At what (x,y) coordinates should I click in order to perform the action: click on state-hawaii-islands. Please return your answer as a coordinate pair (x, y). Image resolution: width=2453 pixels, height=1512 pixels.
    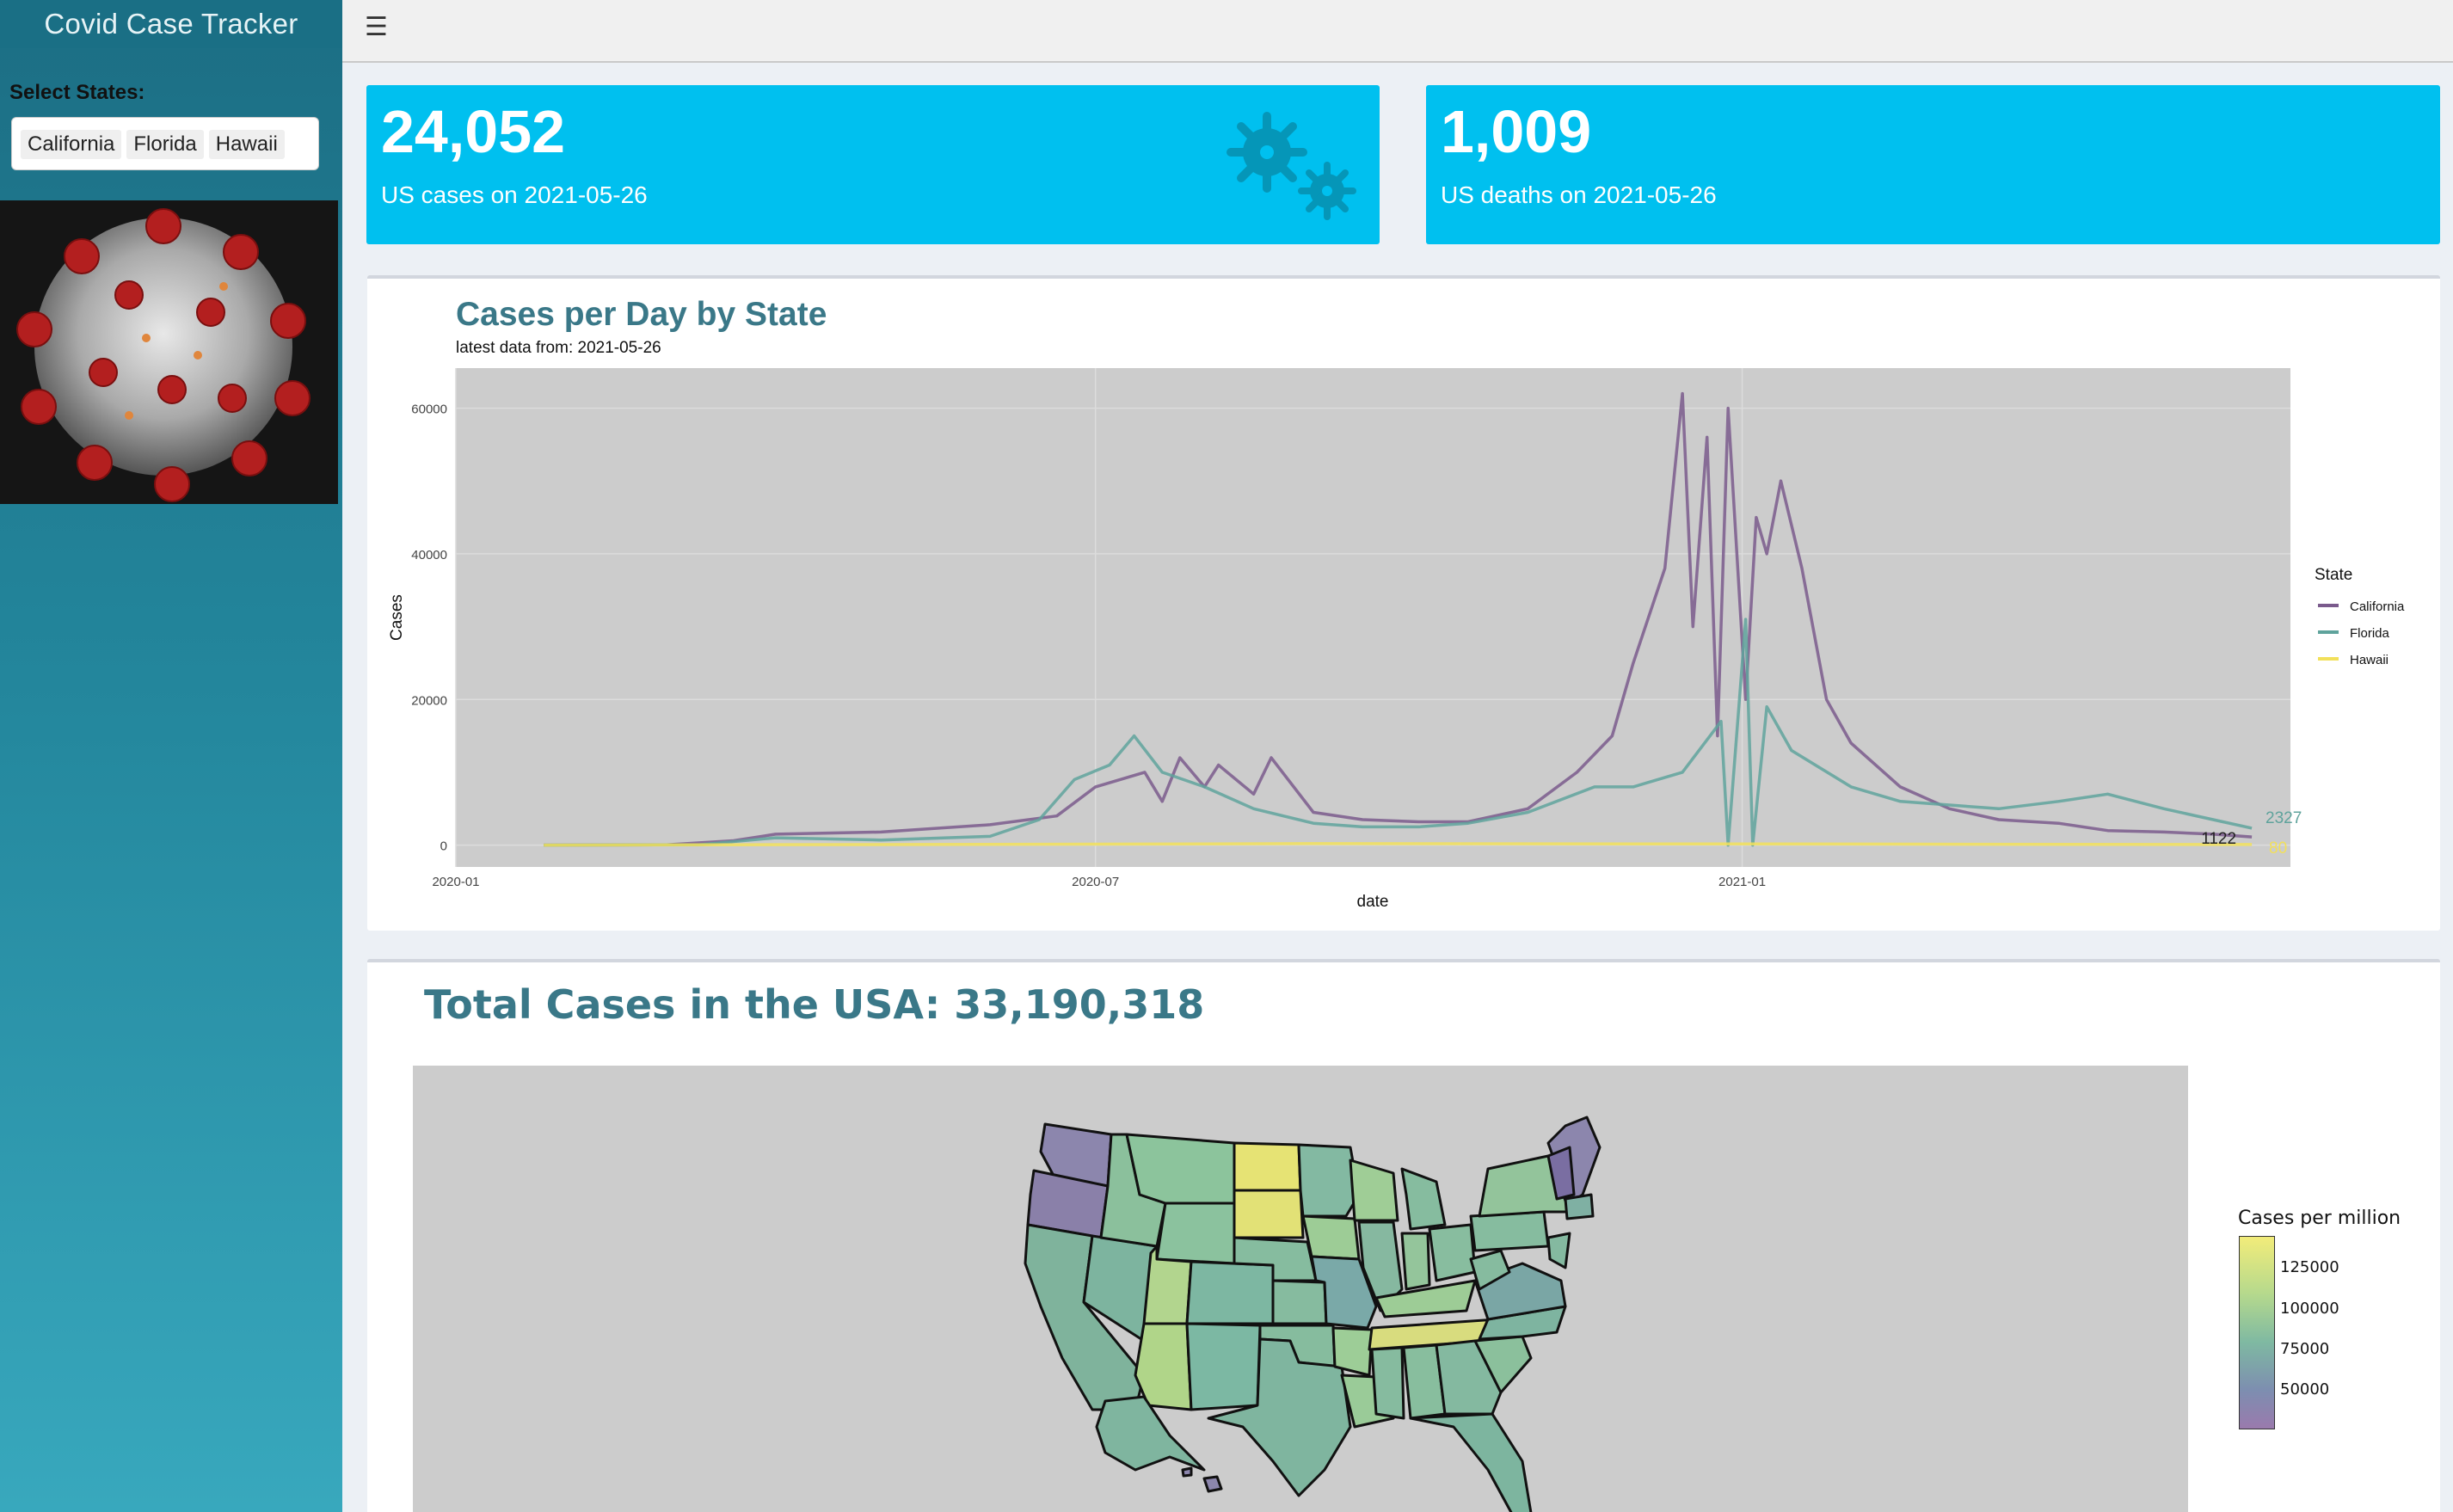
    Looking at the image, I should click on (1187, 1472).